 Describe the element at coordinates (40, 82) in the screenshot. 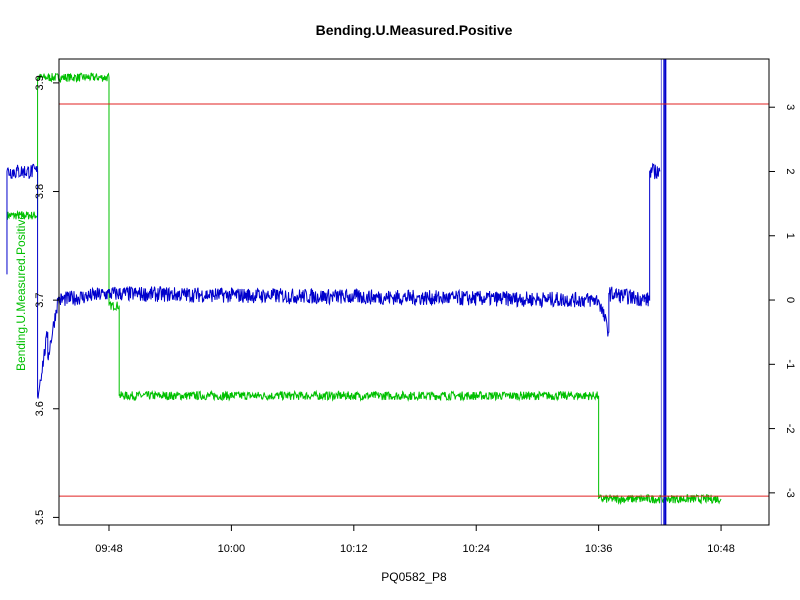

I see `left-tick-label-4: 3.9` at that location.